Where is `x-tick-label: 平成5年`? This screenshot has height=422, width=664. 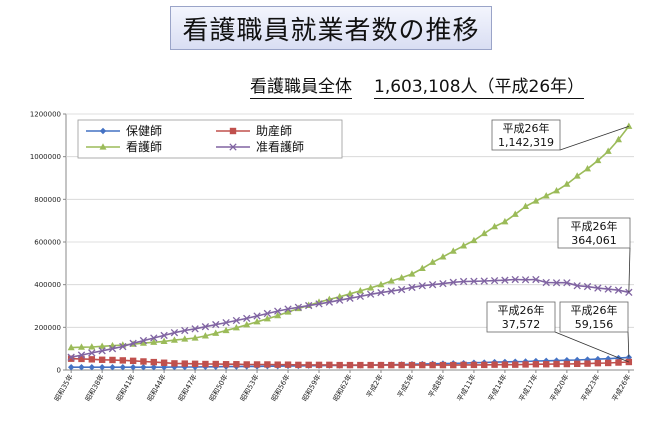
x-tick-label: 平成5年 is located at coordinates (405, 386).